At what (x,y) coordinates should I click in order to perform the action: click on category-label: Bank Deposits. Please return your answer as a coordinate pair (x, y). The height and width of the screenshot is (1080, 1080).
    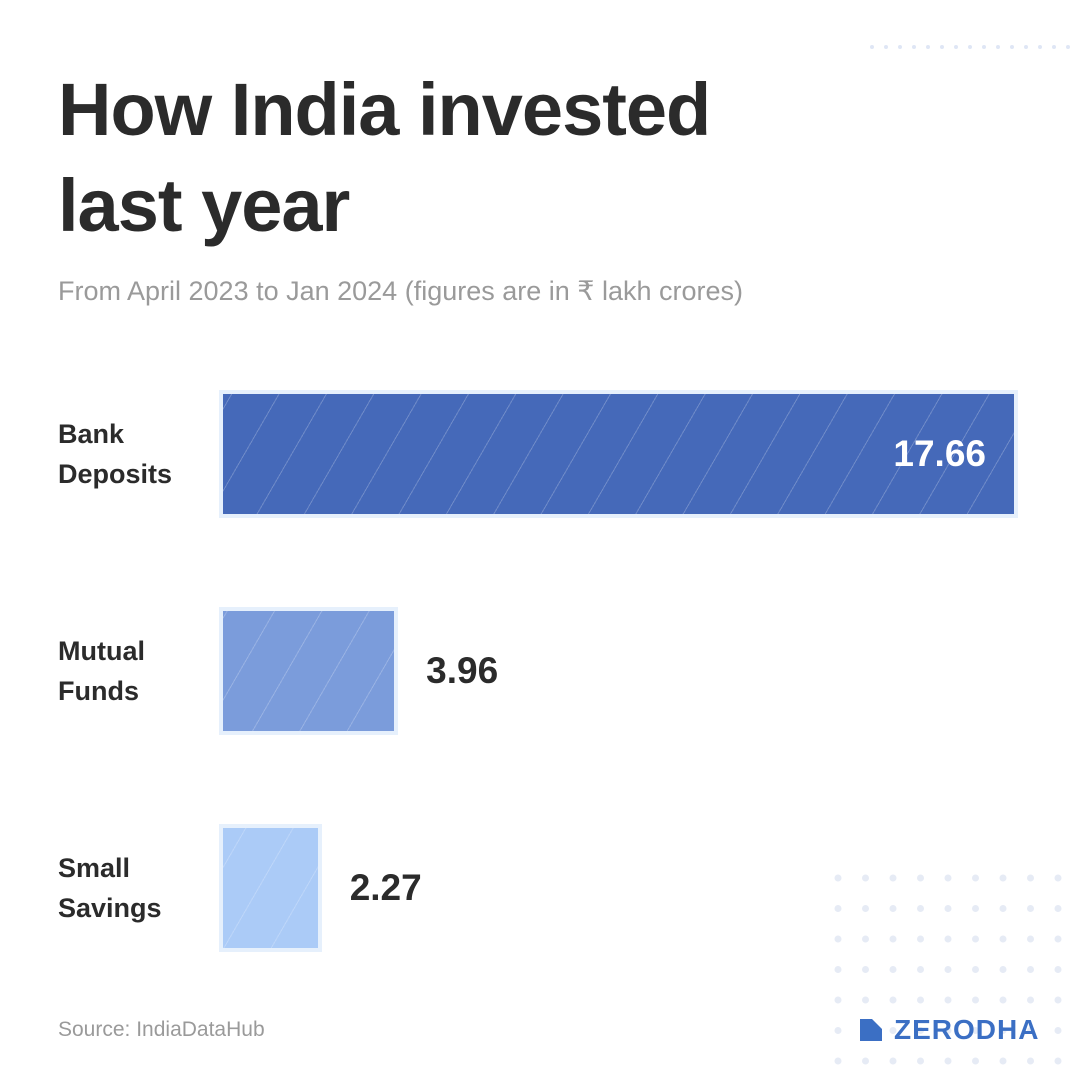
    Looking at the image, I should click on (115, 454).